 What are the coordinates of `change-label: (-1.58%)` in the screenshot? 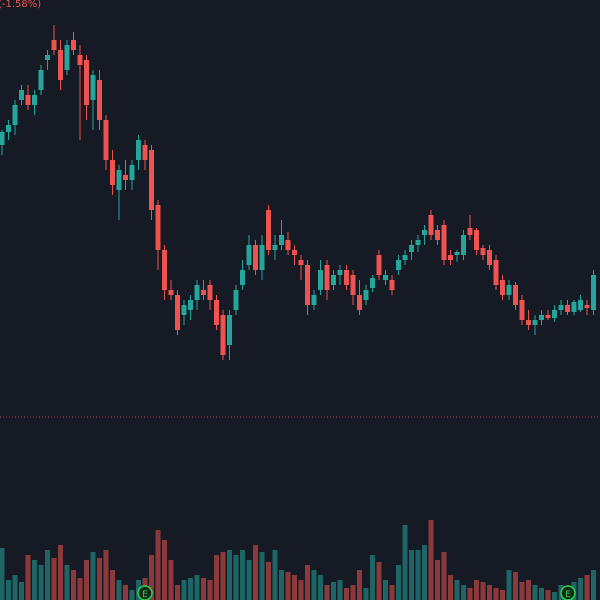 It's located at (20, 5).